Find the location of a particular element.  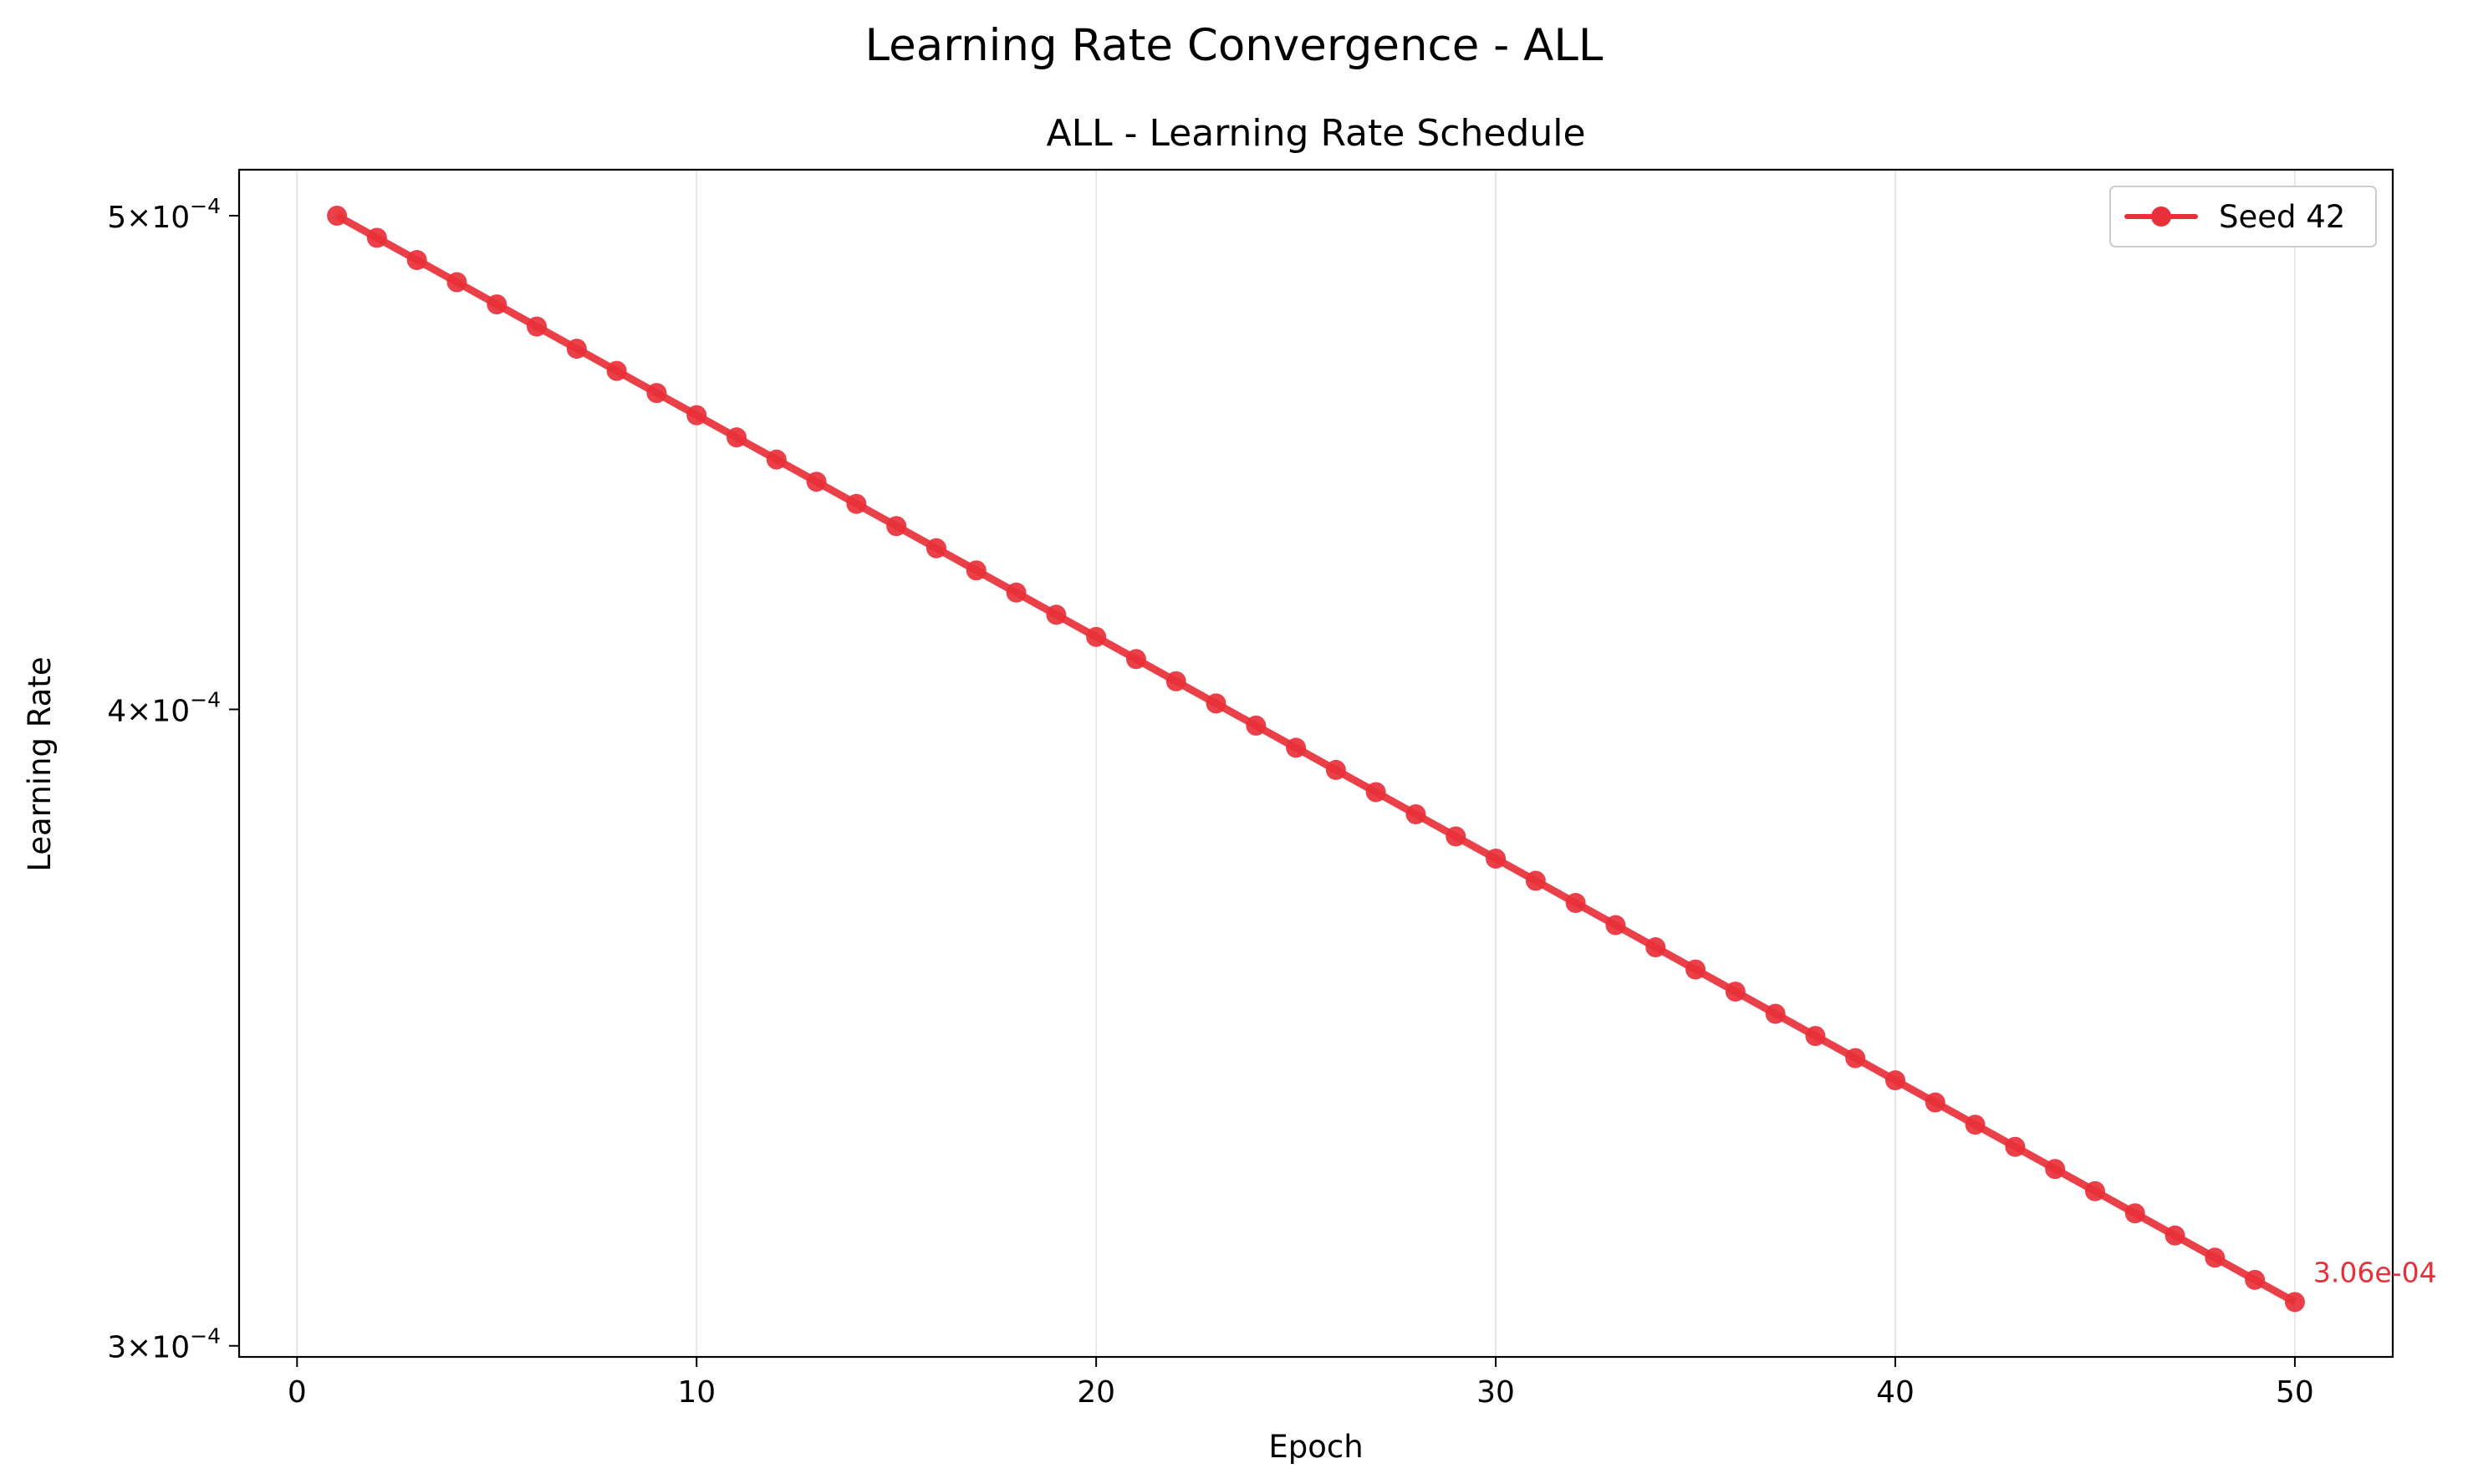

x-tick-label: 40 is located at coordinates (1895, 1392).